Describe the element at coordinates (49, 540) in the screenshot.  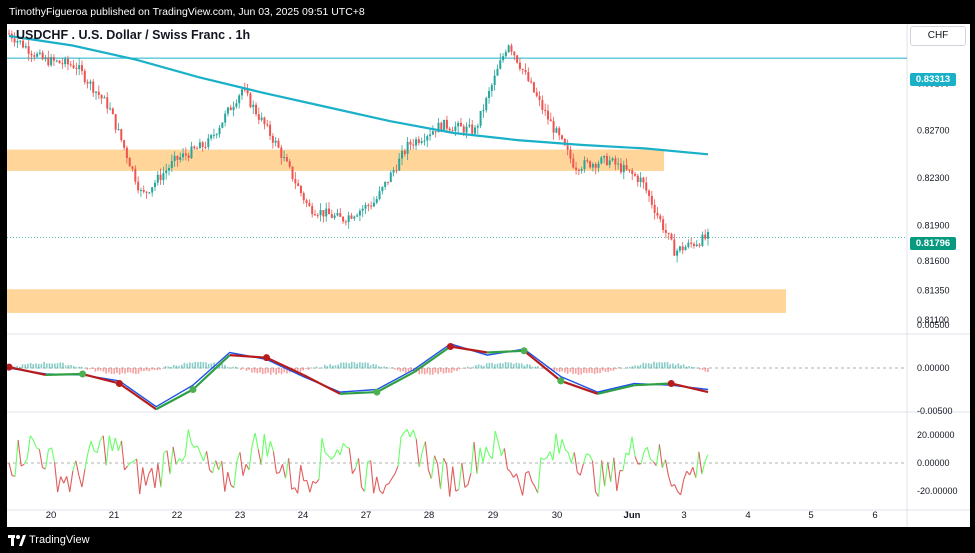
I see `tradingview-logo: TradingView` at that location.